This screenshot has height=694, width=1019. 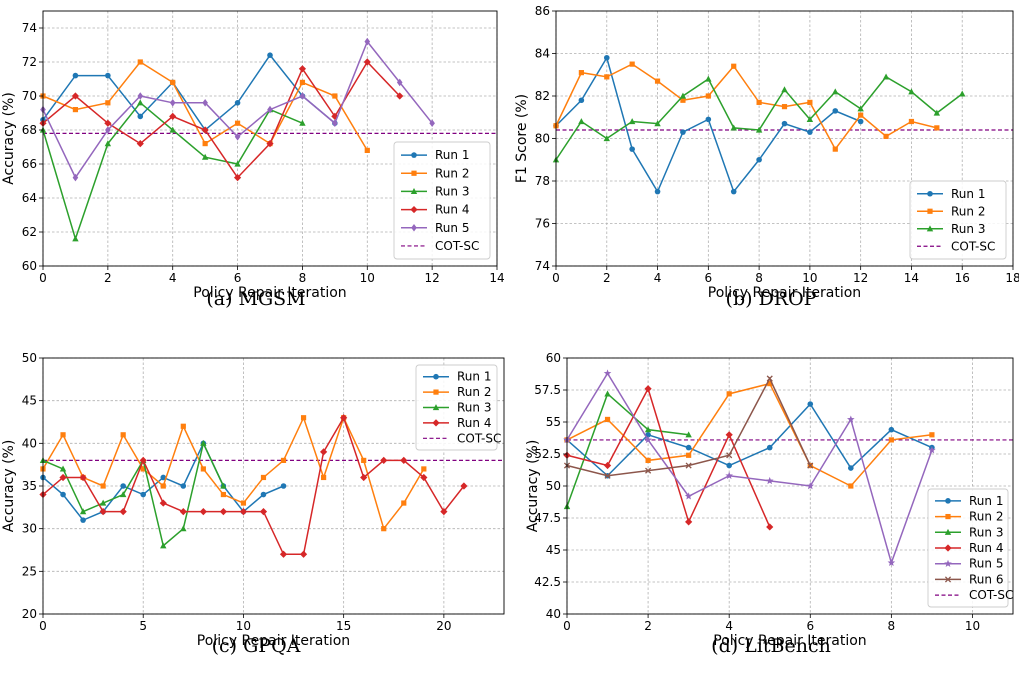 I want to click on y-tick-label: 72, so click(x=29, y=62).